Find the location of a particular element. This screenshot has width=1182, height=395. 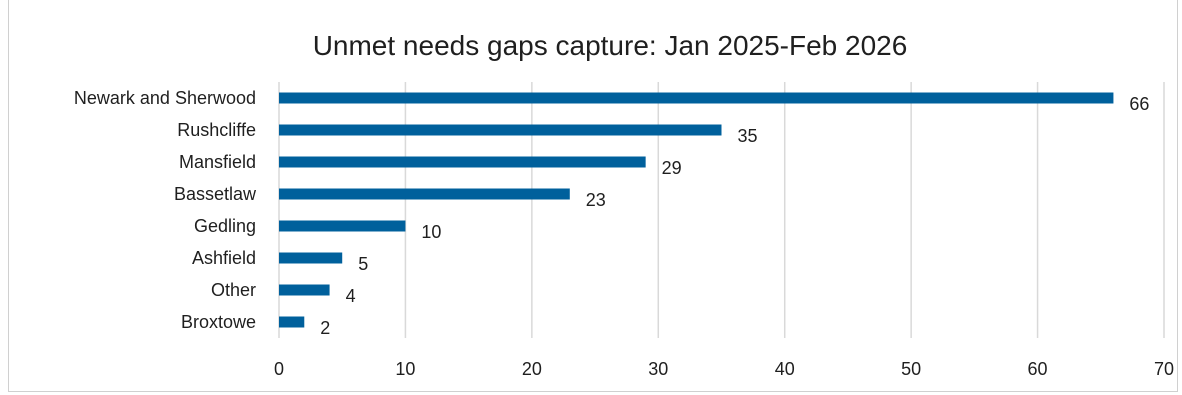

data-label: 66 is located at coordinates (1139, 104).